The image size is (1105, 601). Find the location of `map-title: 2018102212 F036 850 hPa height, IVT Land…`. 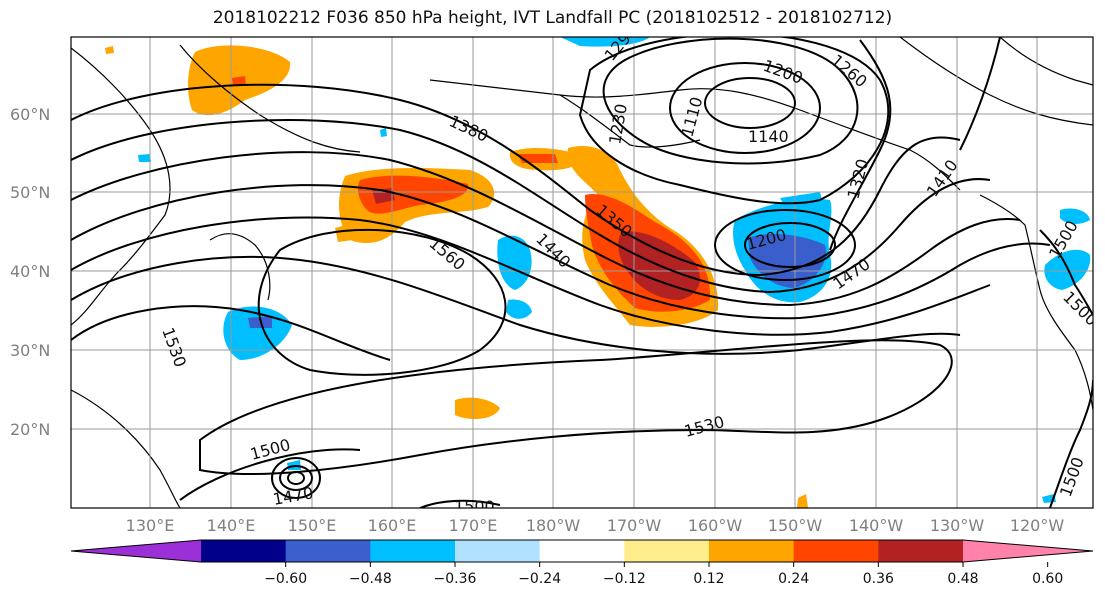

map-title: 2018102212 F036 850 hPa height, IVT Land… is located at coordinates (552, 18).